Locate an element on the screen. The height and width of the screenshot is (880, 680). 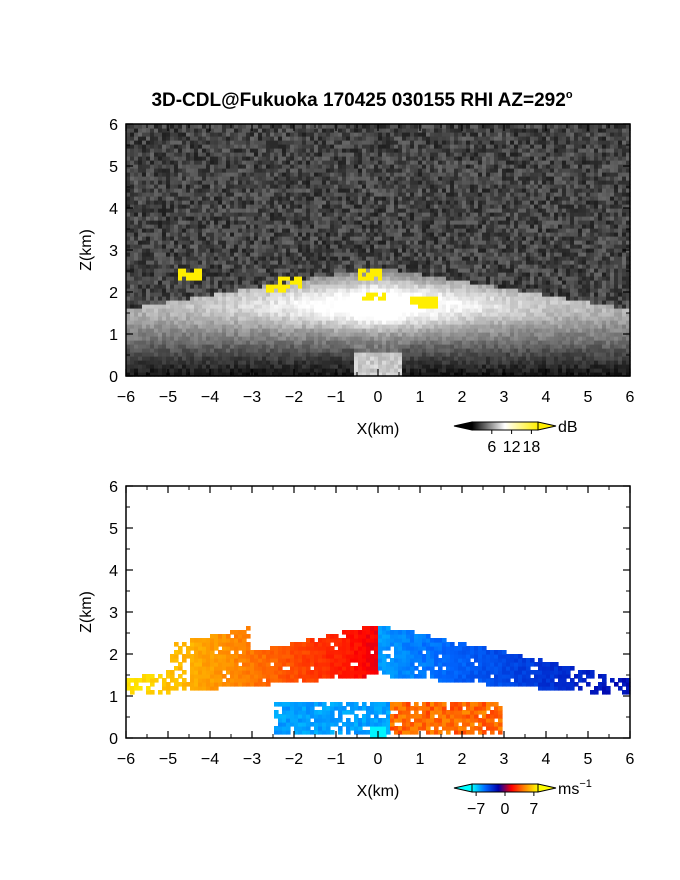
velocity-ylabel: Z(km) is located at coordinates (86, 612).